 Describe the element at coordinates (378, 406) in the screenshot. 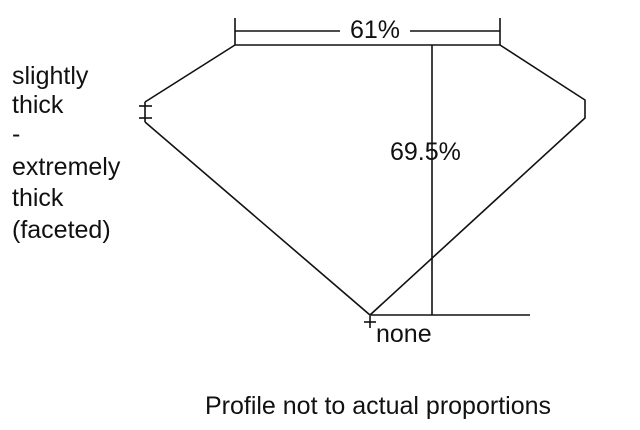

I see `caption: Profile not to actual proportions` at that location.